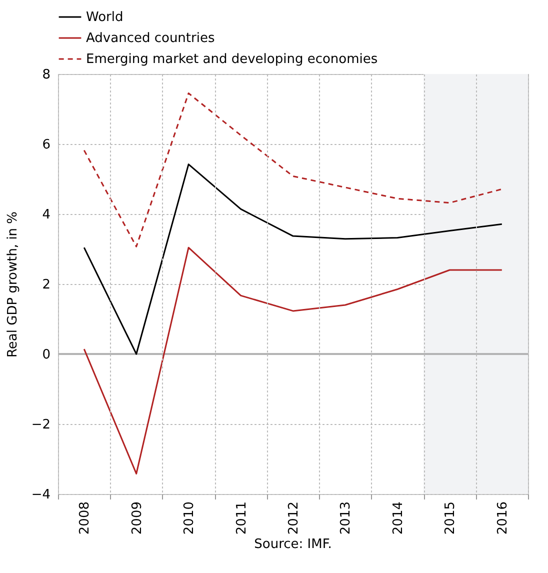 This screenshot has width=548, height=573. What do you see at coordinates (293, 544) in the screenshot?
I see `source-note: Source: IMF.` at bounding box center [293, 544].